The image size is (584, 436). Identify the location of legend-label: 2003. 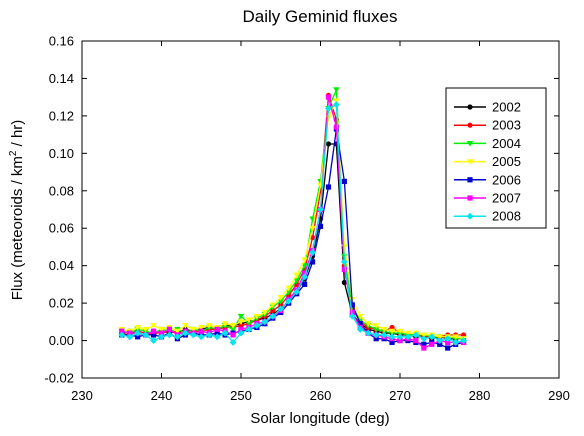
(506, 125).